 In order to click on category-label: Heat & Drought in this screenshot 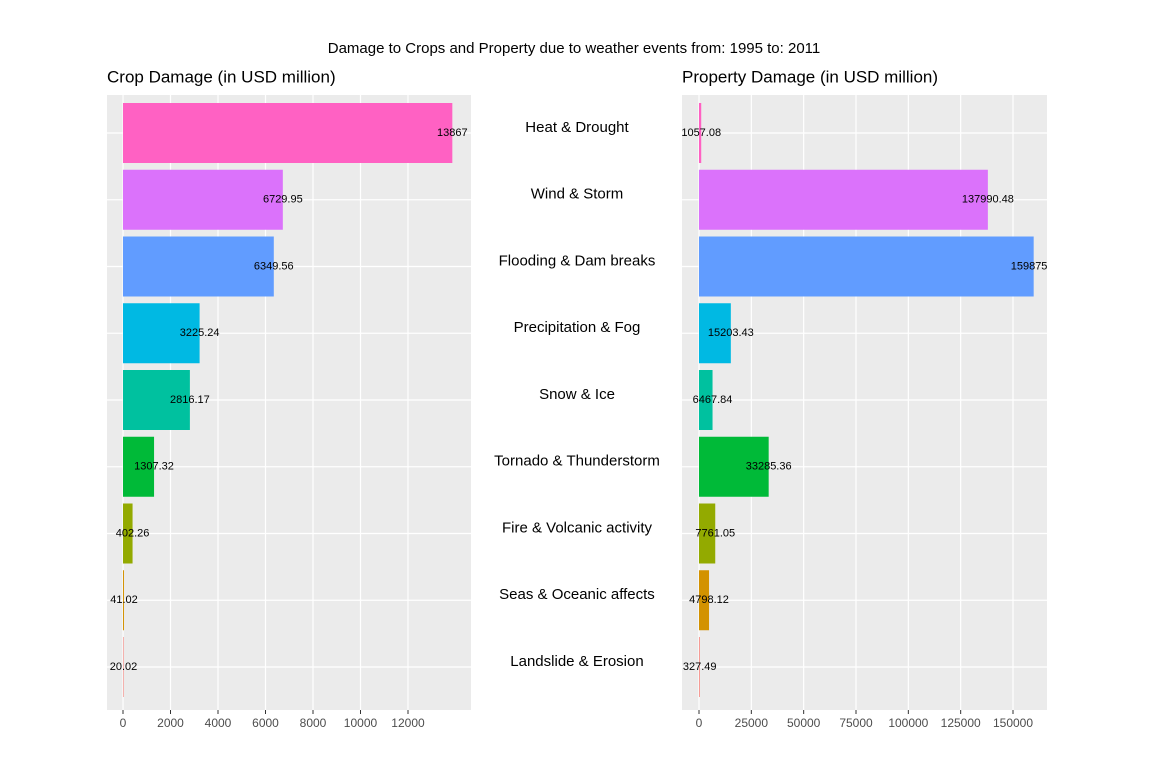, I will do `click(577, 127)`.